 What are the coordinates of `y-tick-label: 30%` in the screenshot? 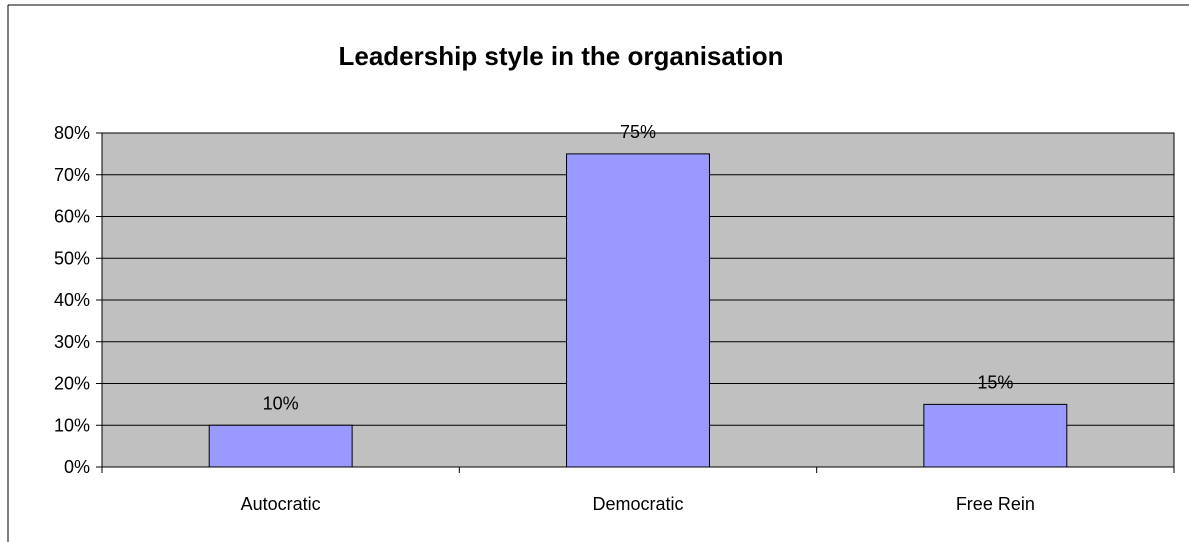 It's located at (72, 342).